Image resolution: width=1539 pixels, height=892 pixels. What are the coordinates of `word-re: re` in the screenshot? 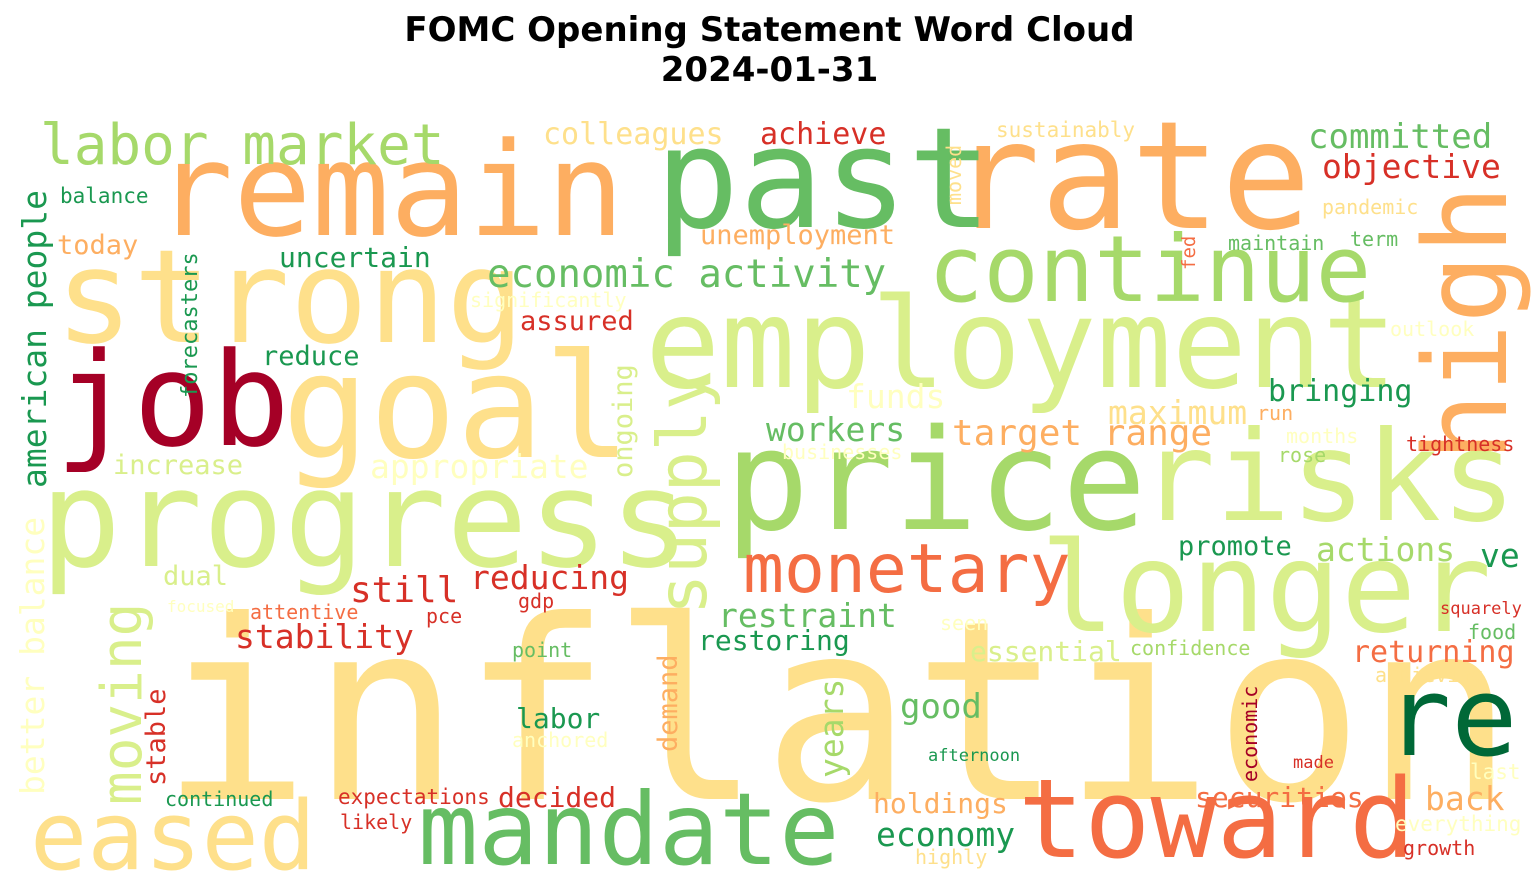 It's located at (1451, 717).